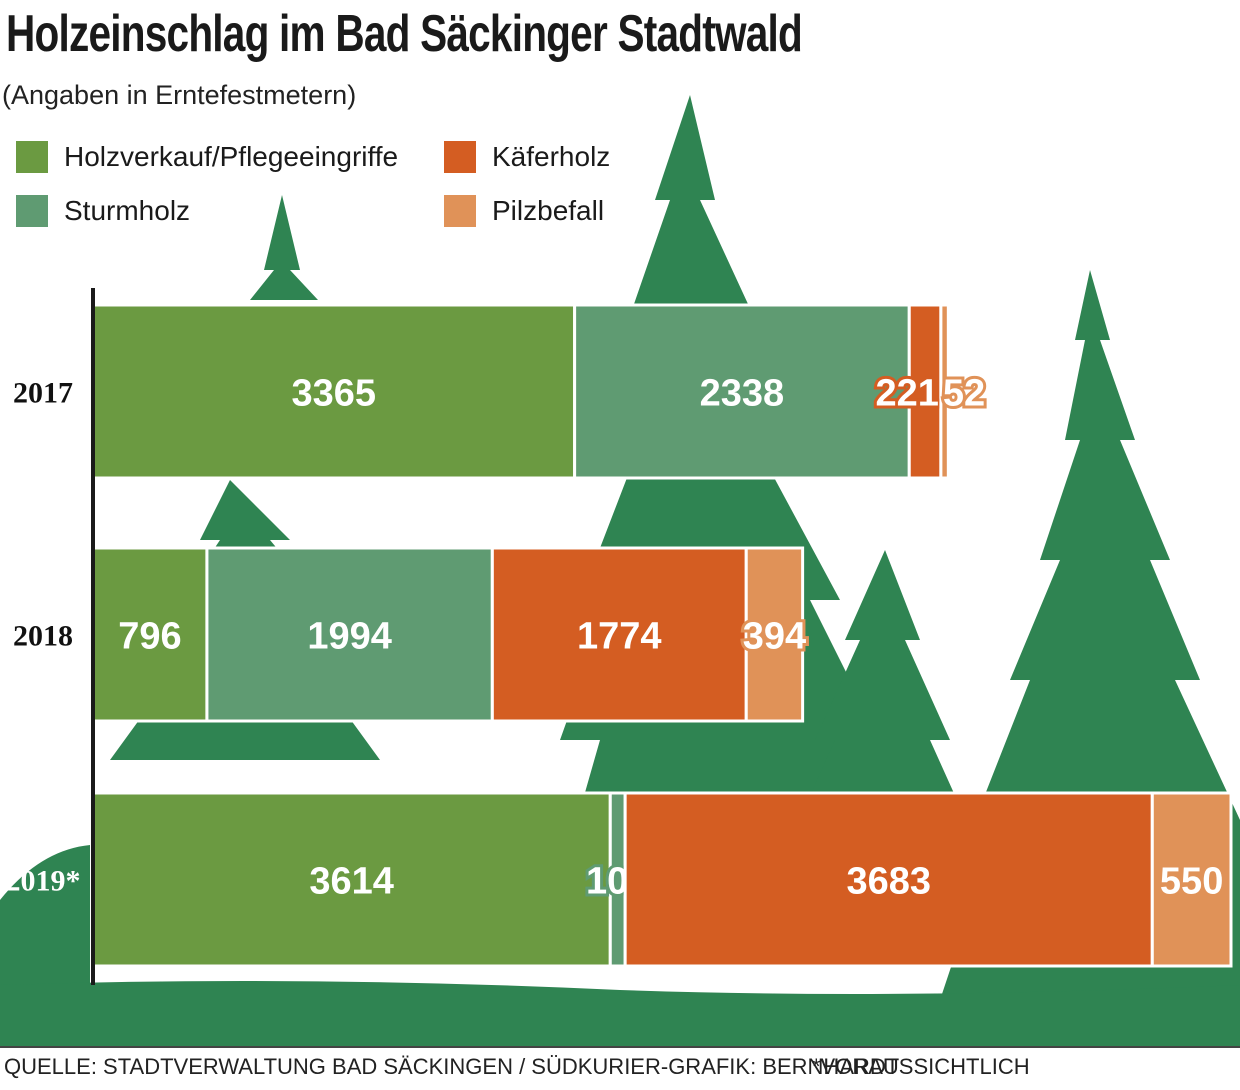 Image resolution: width=1240 pixels, height=1090 pixels. I want to click on legend-item-sturmholz: Sturmholz, so click(103, 211).